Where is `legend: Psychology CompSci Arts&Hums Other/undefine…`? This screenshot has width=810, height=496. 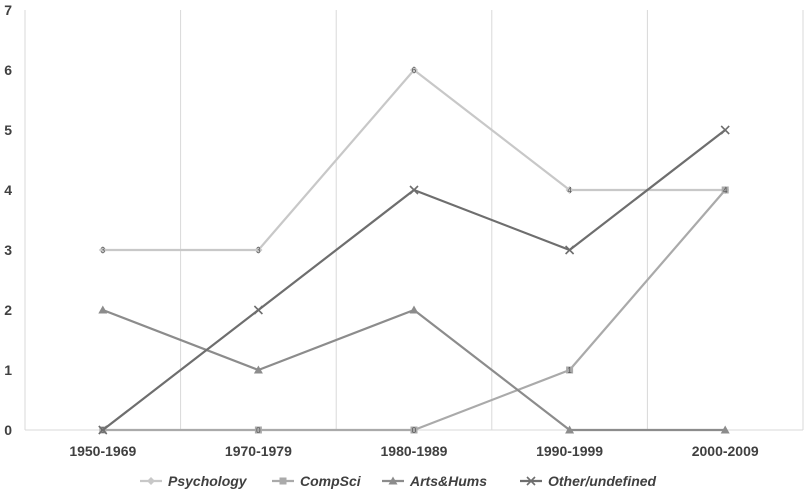
legend: Psychology CompSci Arts&Hums Other/undefine… is located at coordinates (398, 481).